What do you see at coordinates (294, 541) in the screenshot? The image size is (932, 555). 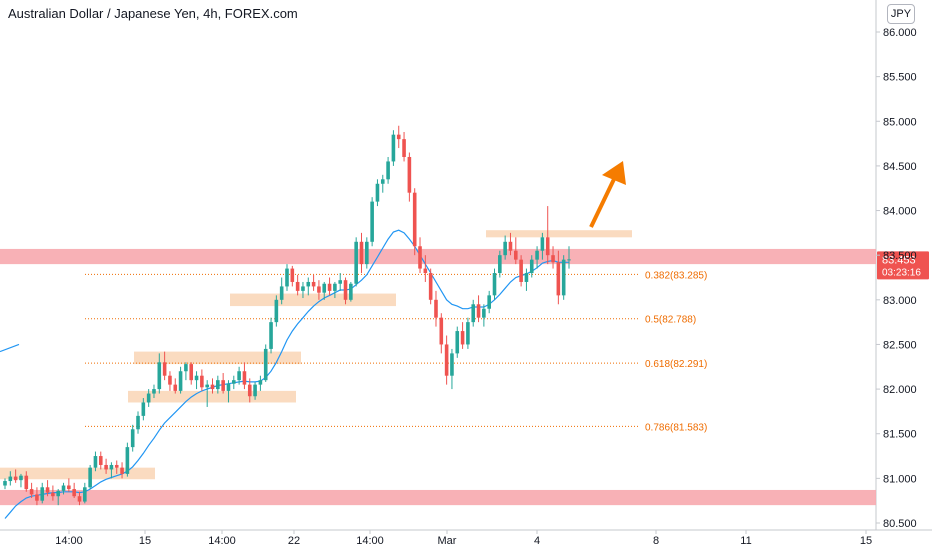 I see `x-tick-label: 22` at bounding box center [294, 541].